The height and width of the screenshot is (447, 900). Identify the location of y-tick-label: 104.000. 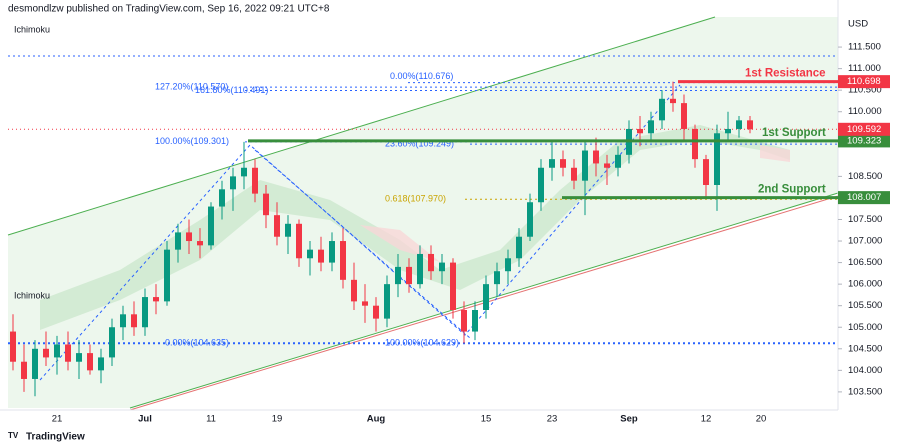
(865, 370).